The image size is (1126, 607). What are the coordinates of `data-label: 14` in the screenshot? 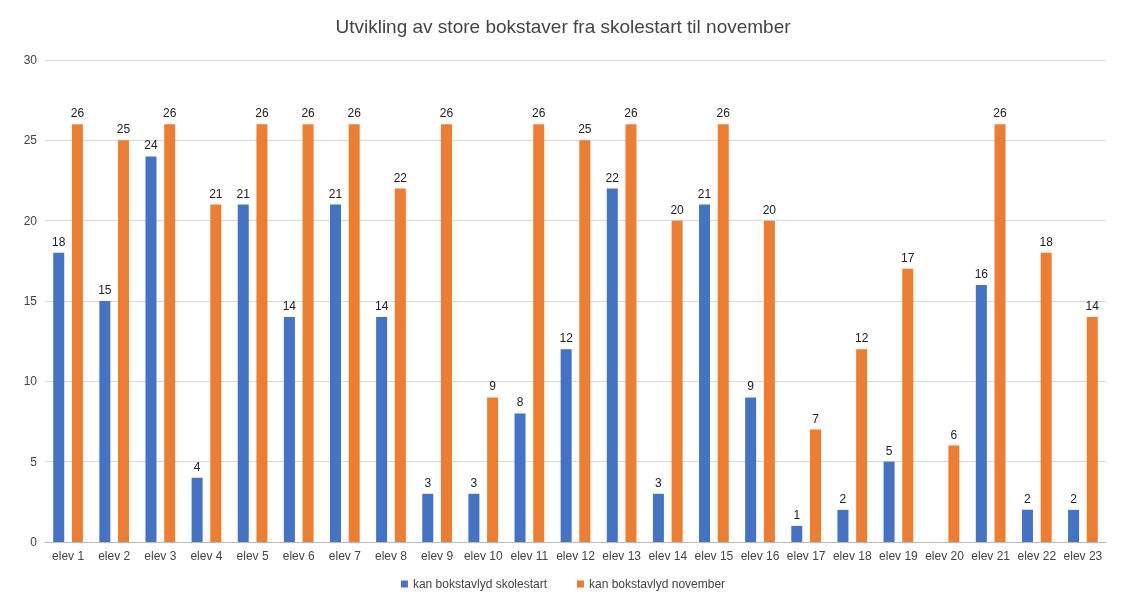 It's located at (381, 306).